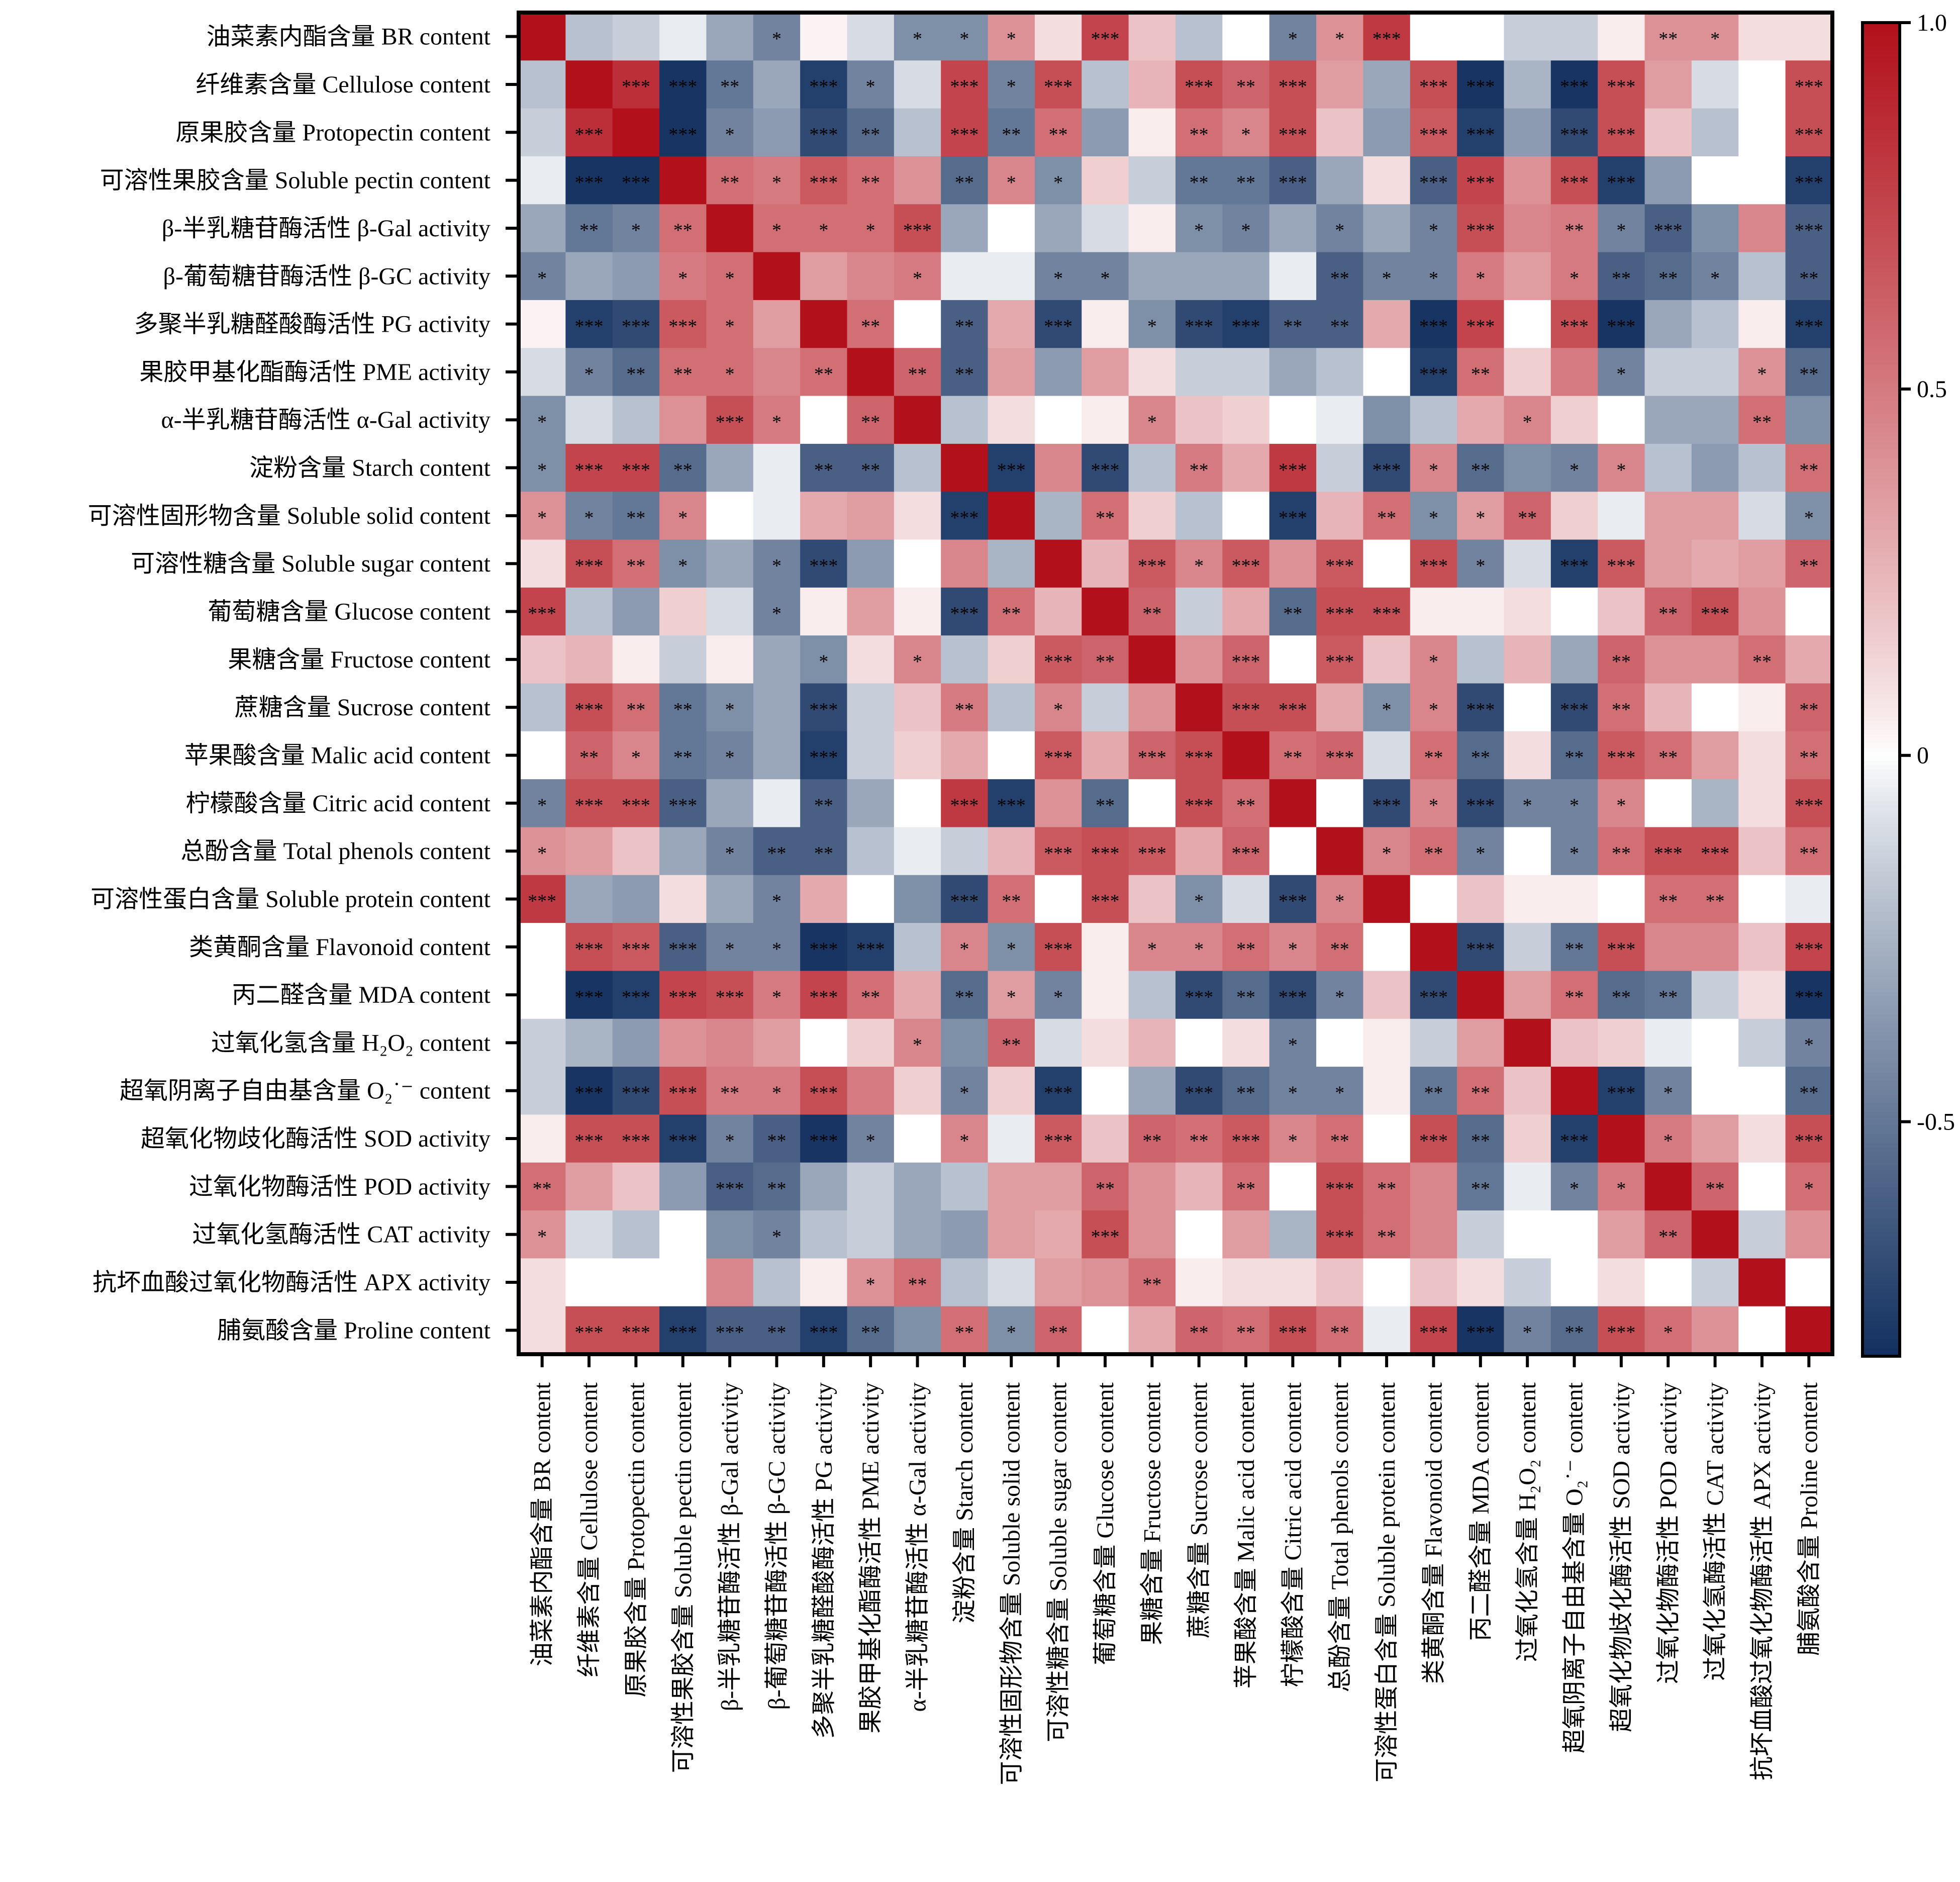  I want to click on x-tick-label: 蔗糖含量 Sucrose content, so click(1199, 1510).